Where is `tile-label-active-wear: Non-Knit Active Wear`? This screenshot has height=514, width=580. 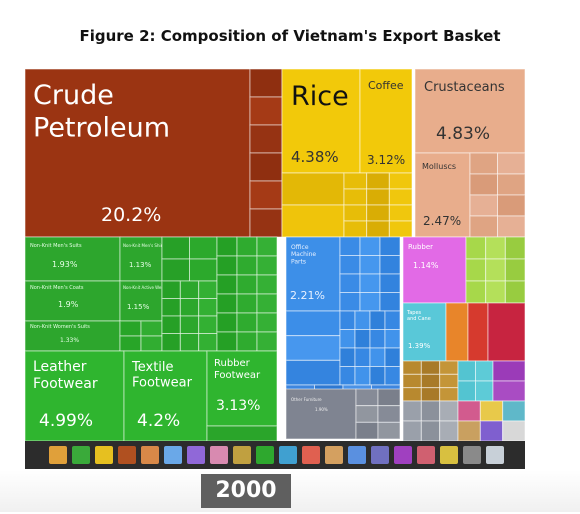 tile-label-active-wear: Non-Knit Active Wear is located at coordinates (144, 287).